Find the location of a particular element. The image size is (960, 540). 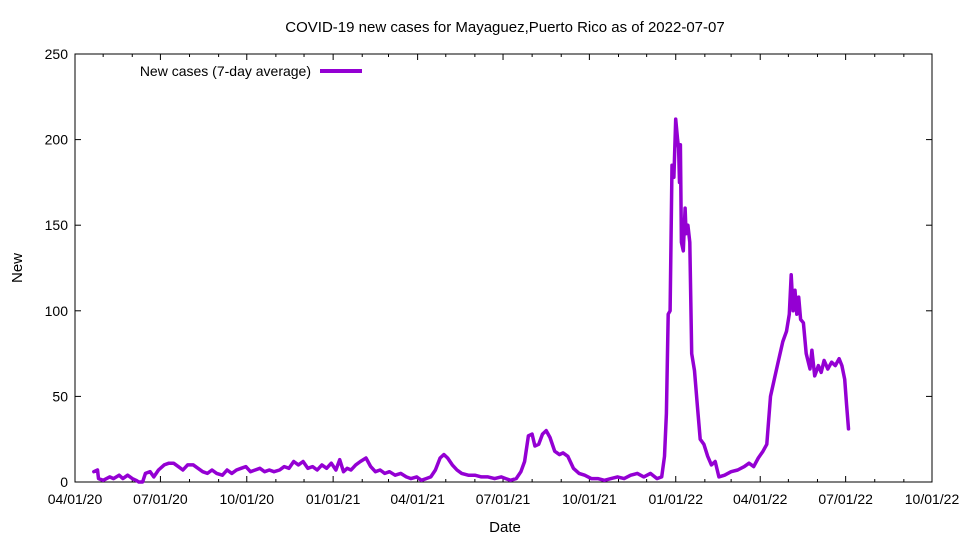

x-tick-label: 01/01/21 is located at coordinates (333, 499).